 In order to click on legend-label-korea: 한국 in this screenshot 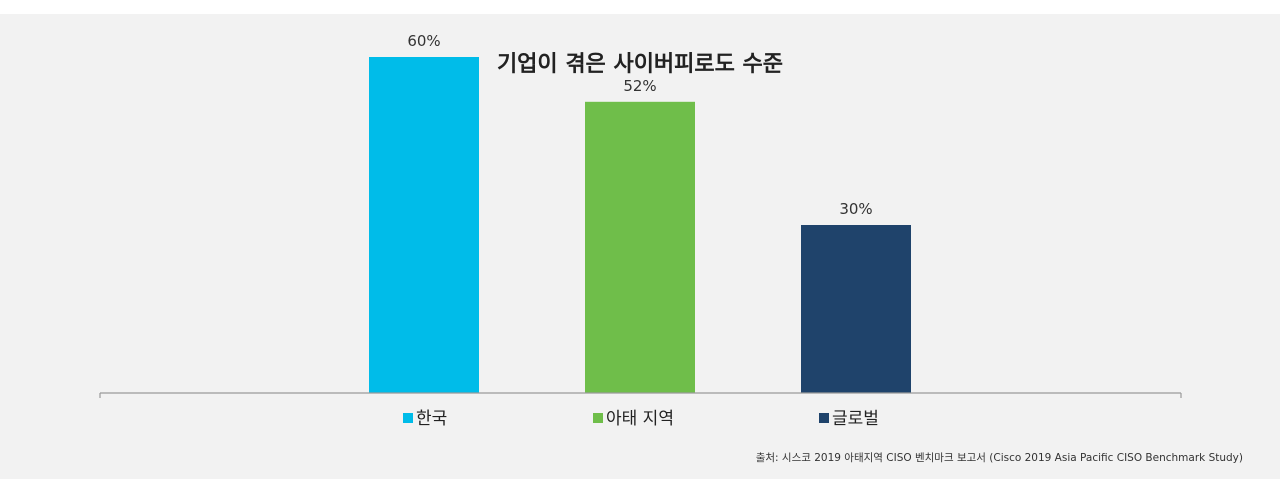, I will do `click(431, 419)`.